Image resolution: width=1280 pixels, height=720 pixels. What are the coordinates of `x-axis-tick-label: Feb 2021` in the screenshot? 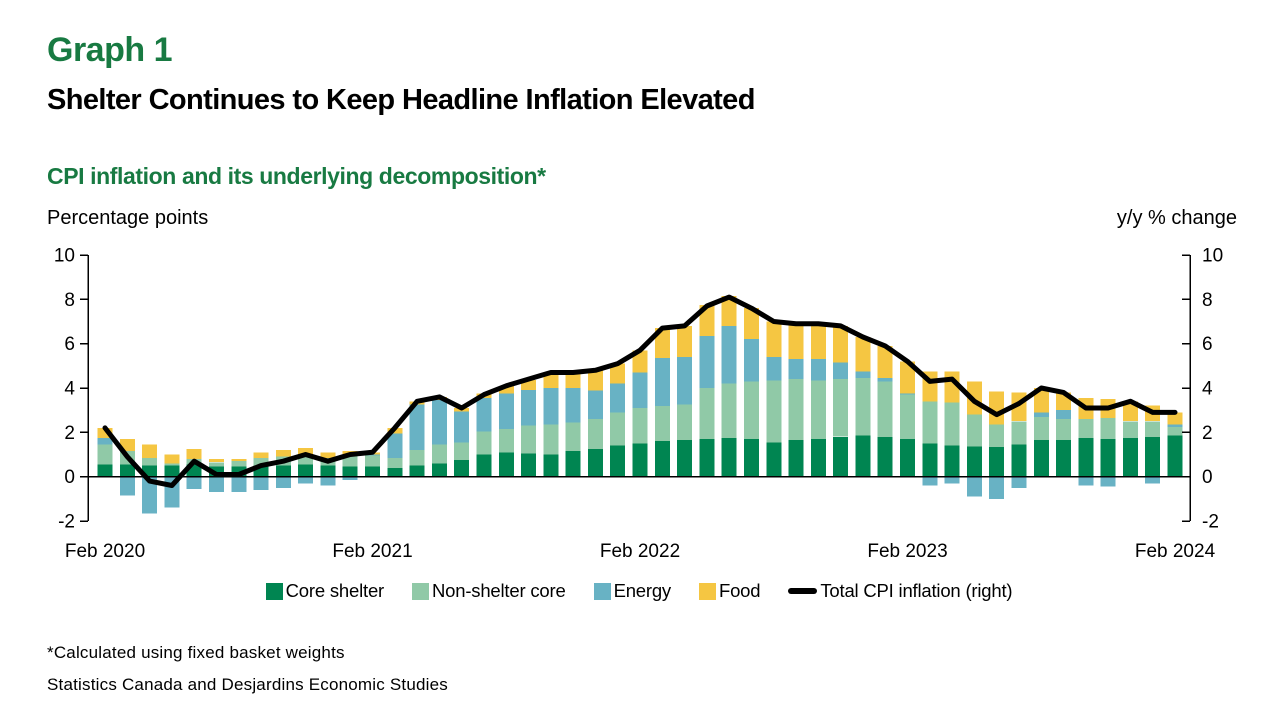 It's located at (372, 551).